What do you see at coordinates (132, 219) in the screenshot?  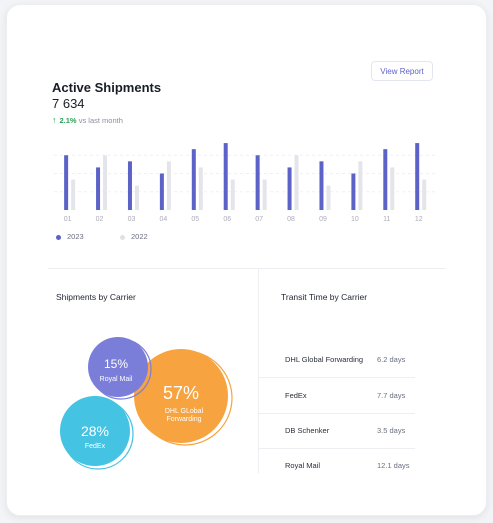 I see `x-tick-label: 03` at bounding box center [132, 219].